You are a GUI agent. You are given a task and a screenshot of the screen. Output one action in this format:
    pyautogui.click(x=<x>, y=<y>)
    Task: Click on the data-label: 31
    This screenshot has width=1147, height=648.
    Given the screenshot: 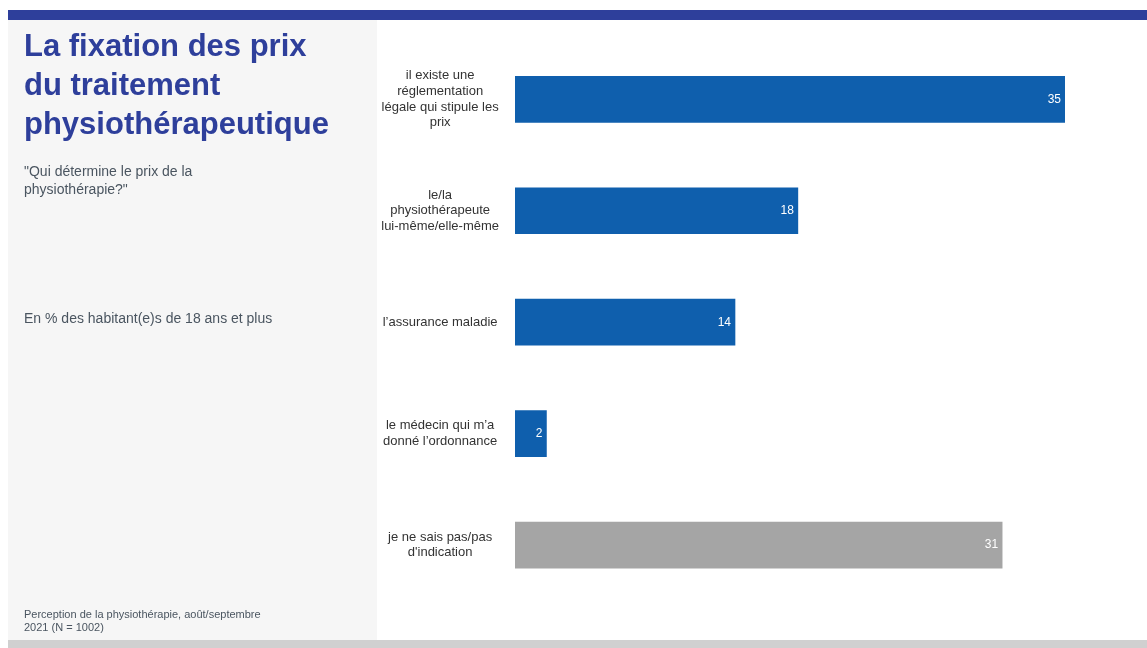 What is the action you would take?
    pyautogui.click(x=991, y=544)
    